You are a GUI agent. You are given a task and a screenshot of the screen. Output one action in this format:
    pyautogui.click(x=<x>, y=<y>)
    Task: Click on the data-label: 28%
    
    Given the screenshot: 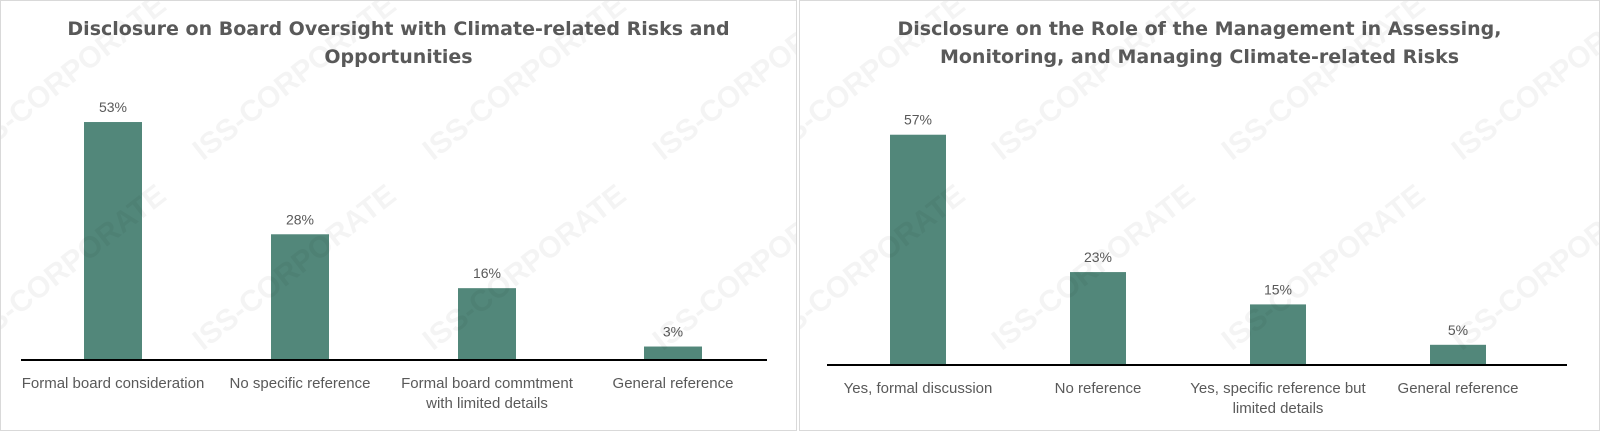 What is the action you would take?
    pyautogui.click(x=300, y=219)
    